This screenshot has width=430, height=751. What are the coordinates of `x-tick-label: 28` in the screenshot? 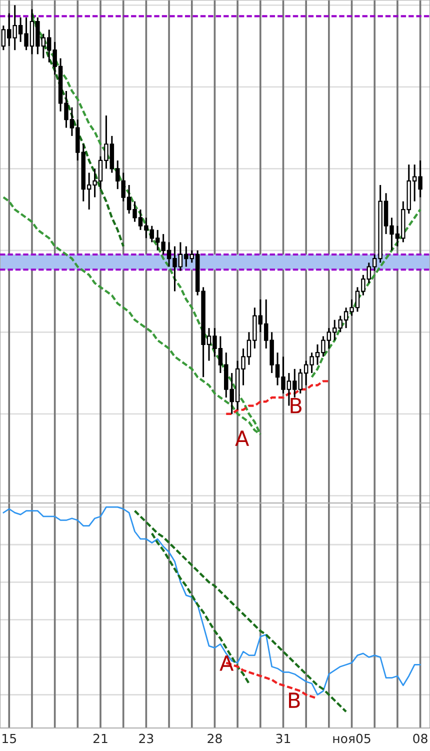 It's located at (215, 739).